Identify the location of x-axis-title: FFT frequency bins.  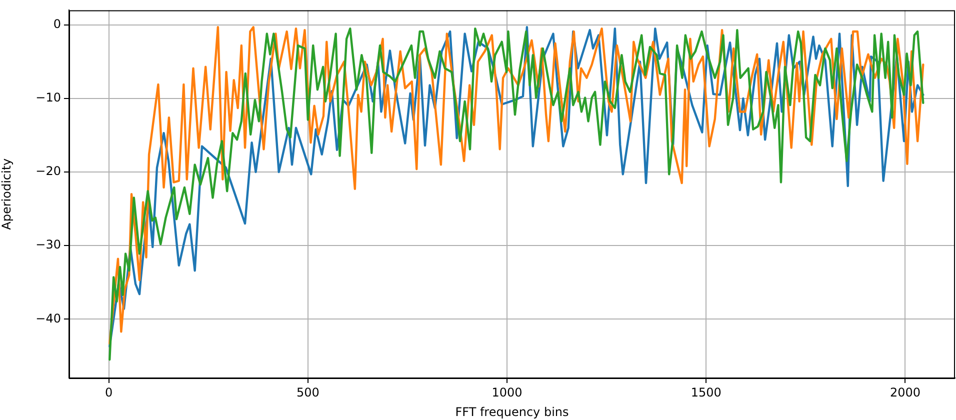
(512, 411).